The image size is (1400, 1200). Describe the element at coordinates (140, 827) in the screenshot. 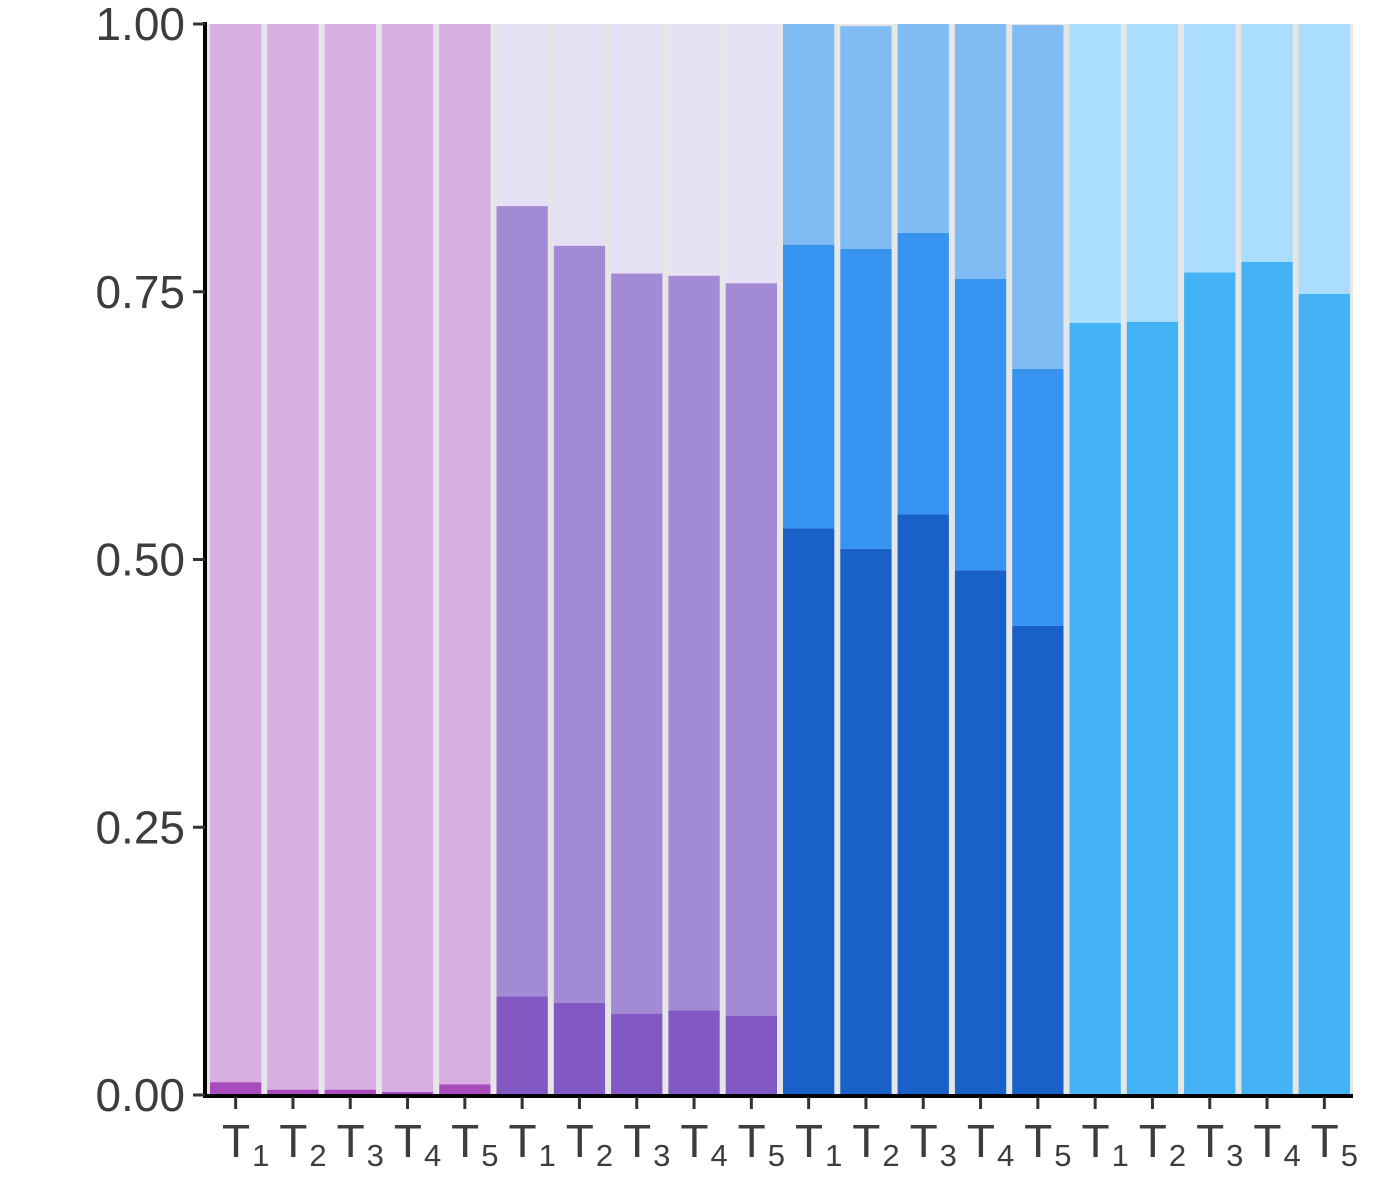

I see `y-tick-label: 0.25` at that location.